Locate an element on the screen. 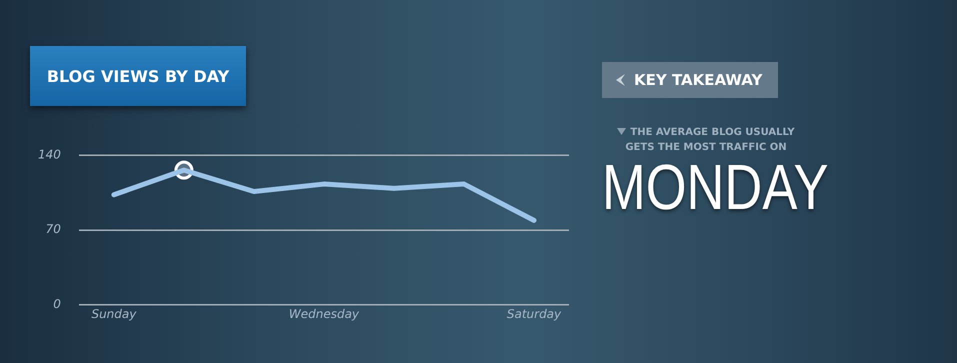 The height and width of the screenshot is (363, 957). x-tick-label: Saturday is located at coordinates (534, 314).